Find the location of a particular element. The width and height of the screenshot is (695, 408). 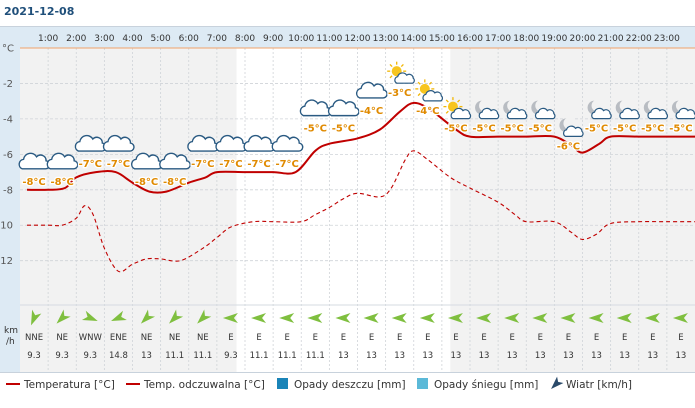

y-tick-label: -6 is located at coordinates (8, 155).